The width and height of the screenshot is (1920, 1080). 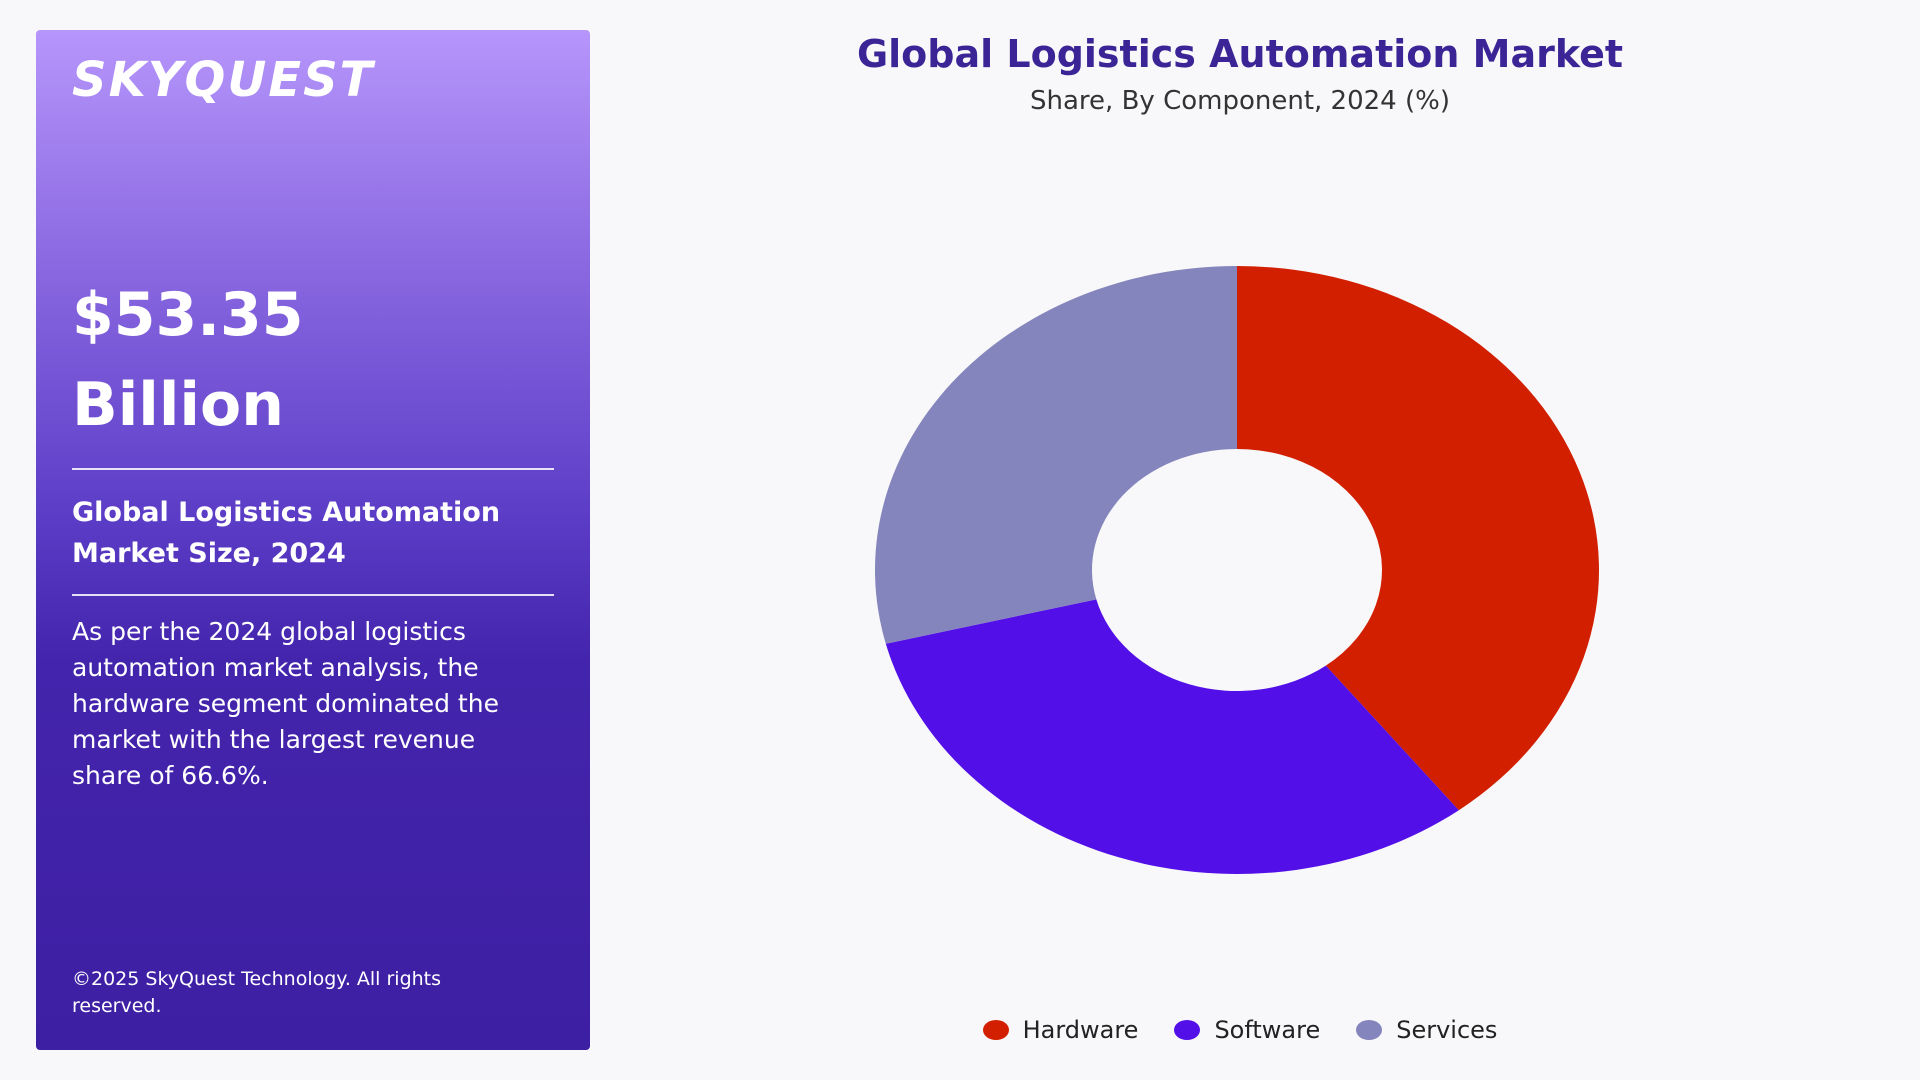 What do you see at coordinates (1418, 538) in the screenshot?
I see `slice-hardware` at bounding box center [1418, 538].